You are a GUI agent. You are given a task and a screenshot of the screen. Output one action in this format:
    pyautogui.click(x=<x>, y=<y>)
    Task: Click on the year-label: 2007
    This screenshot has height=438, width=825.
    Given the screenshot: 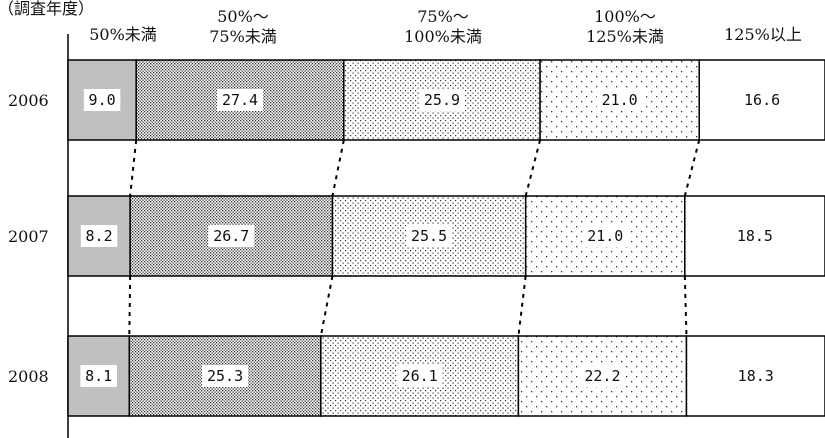 What is the action you would take?
    pyautogui.click(x=28, y=236)
    